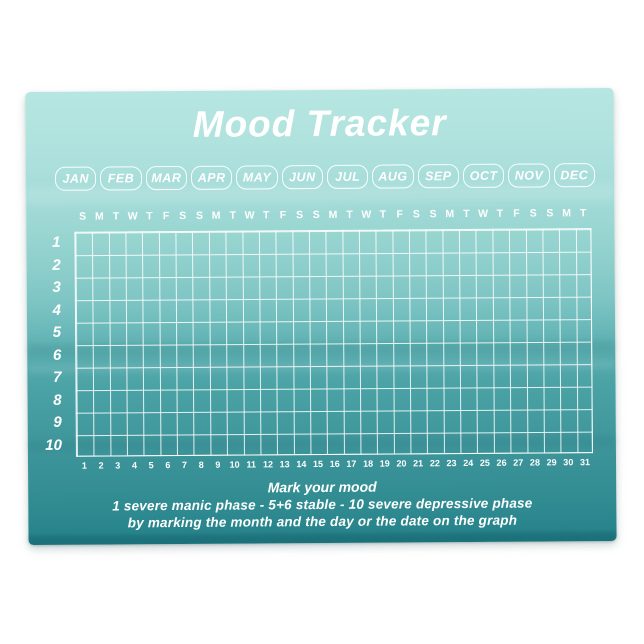 The height and width of the screenshot is (644, 644). I want to click on day-number-label: 16, so click(334, 463).